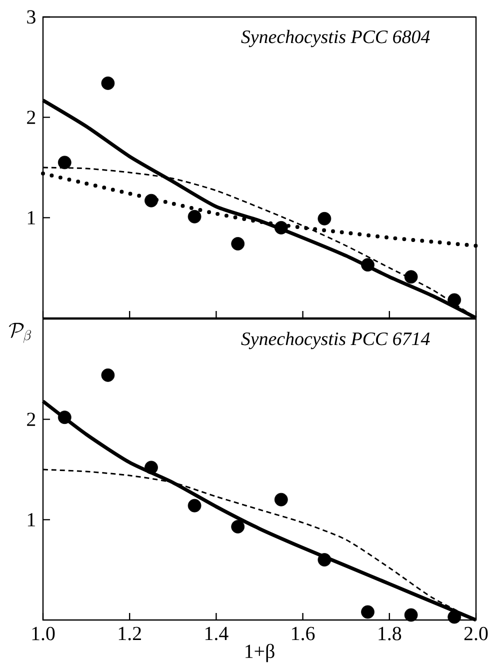 The height and width of the screenshot is (666, 494). What do you see at coordinates (390, 633) in the screenshot?
I see `x-tick-label: 1.8` at bounding box center [390, 633].